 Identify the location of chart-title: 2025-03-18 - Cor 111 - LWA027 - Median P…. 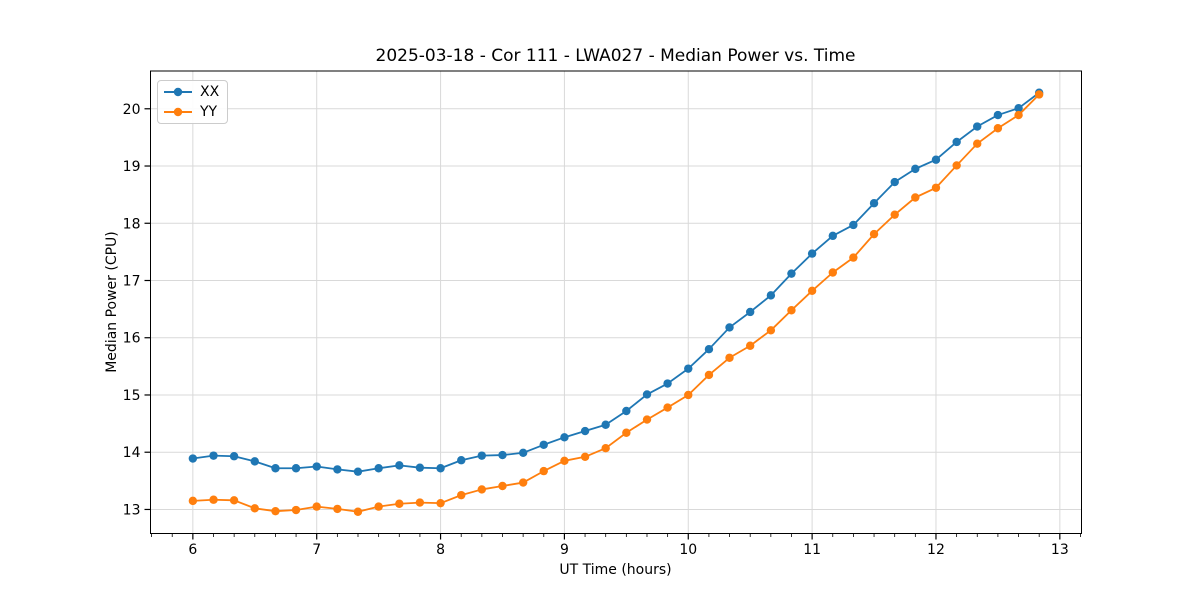
(615, 56).